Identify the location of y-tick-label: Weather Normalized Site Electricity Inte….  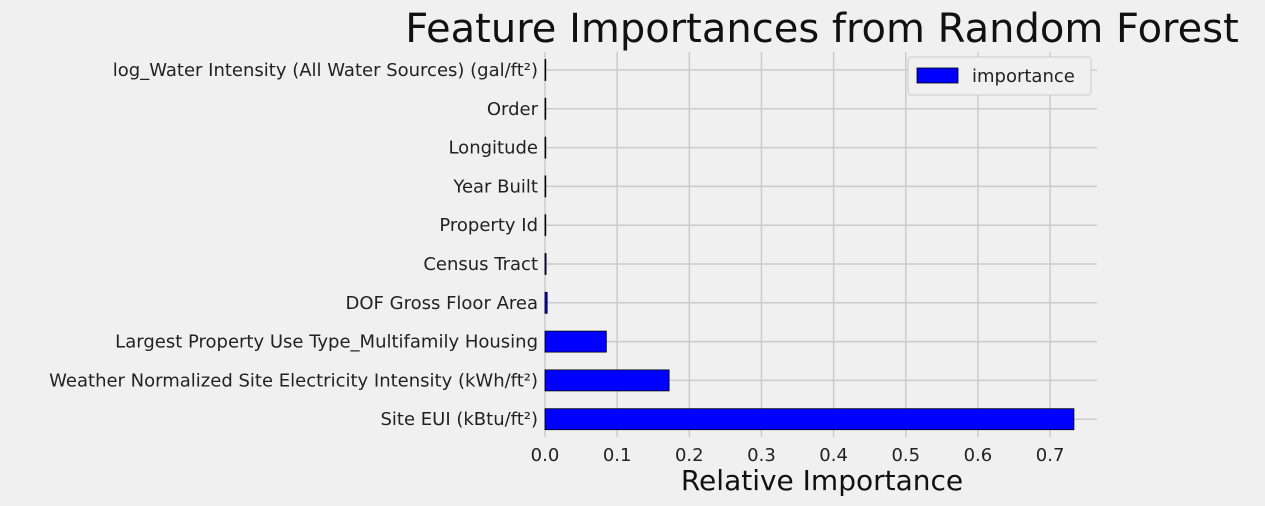
(293, 380).